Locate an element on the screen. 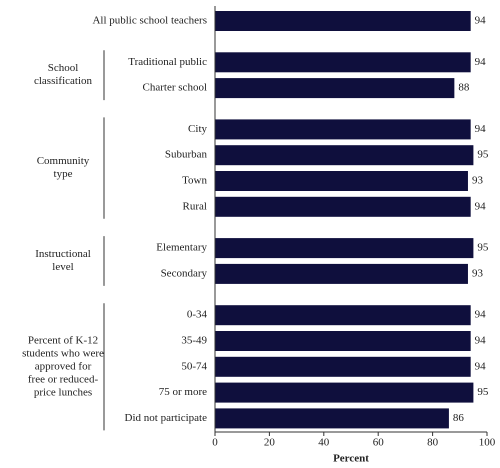  group-label: Percent of K-12 is located at coordinates (63, 340).